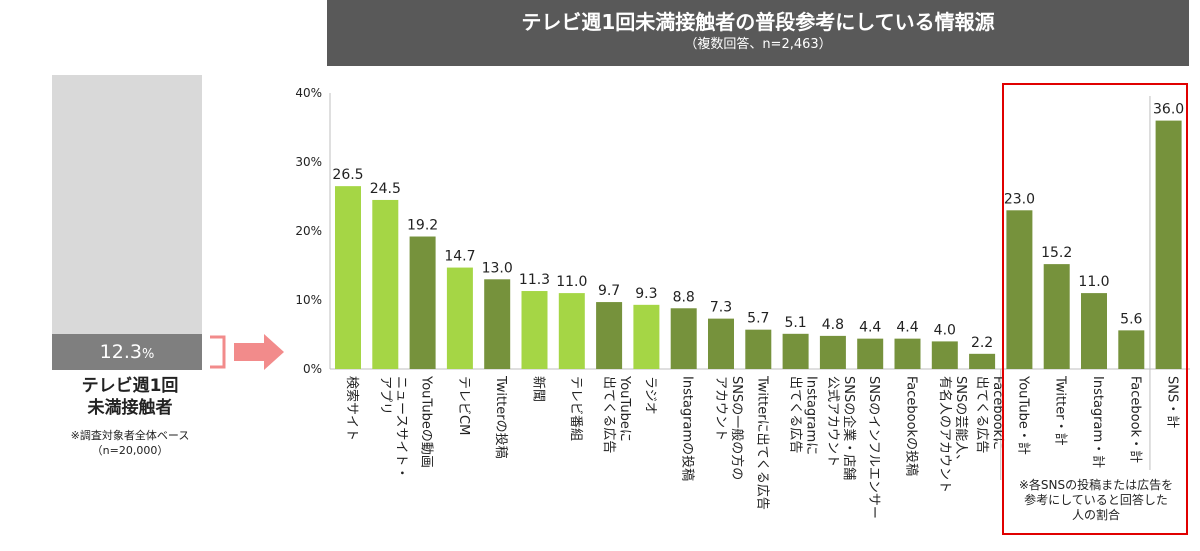 Image resolution: width=1200 pixels, height=551 pixels. Describe the element at coordinates (912, 426) in the screenshot. I see `category-label: Facebookの投稿` at that location.